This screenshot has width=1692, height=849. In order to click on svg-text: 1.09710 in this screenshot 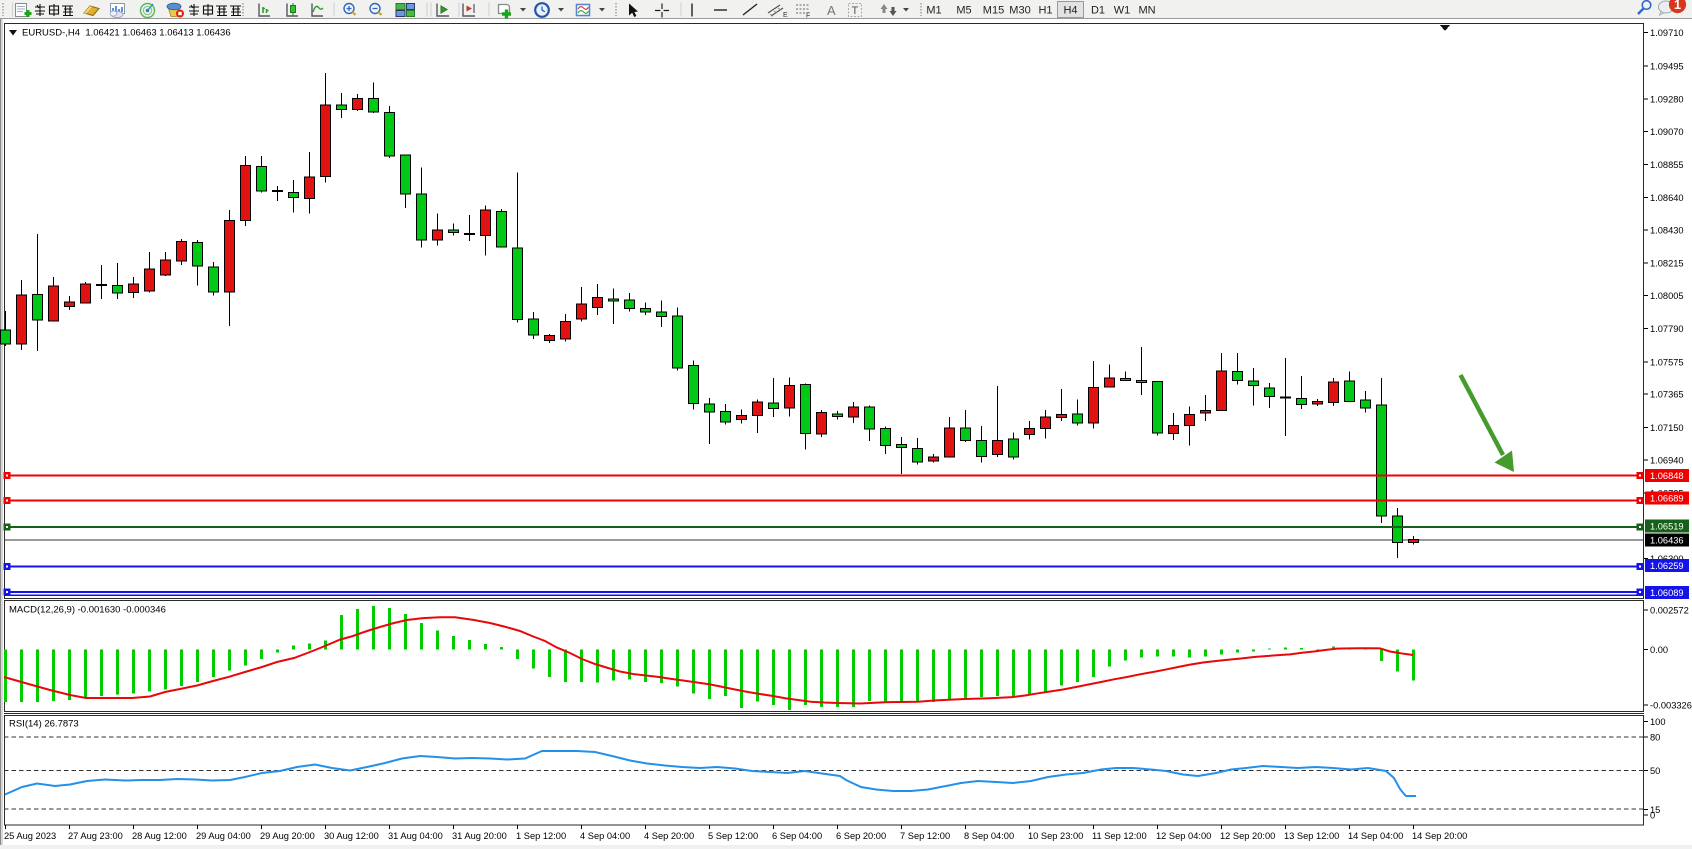, I will do `click(1667, 33)`.